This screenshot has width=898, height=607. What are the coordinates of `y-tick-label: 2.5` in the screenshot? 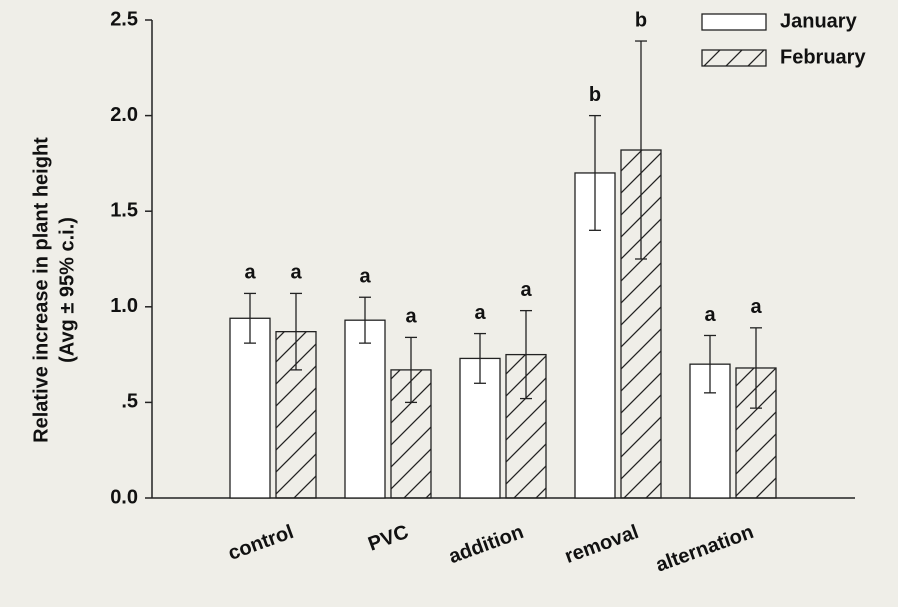 It's located at (124, 19).